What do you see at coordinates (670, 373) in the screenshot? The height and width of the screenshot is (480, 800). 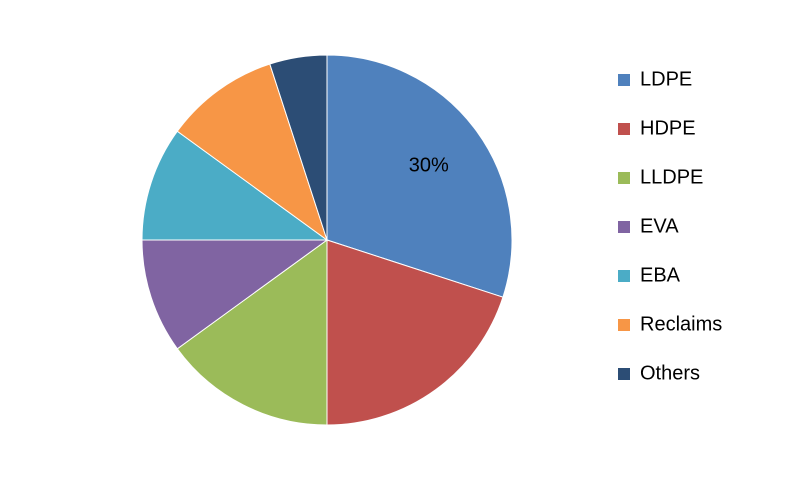 I see `legend-label: Others` at bounding box center [670, 373].